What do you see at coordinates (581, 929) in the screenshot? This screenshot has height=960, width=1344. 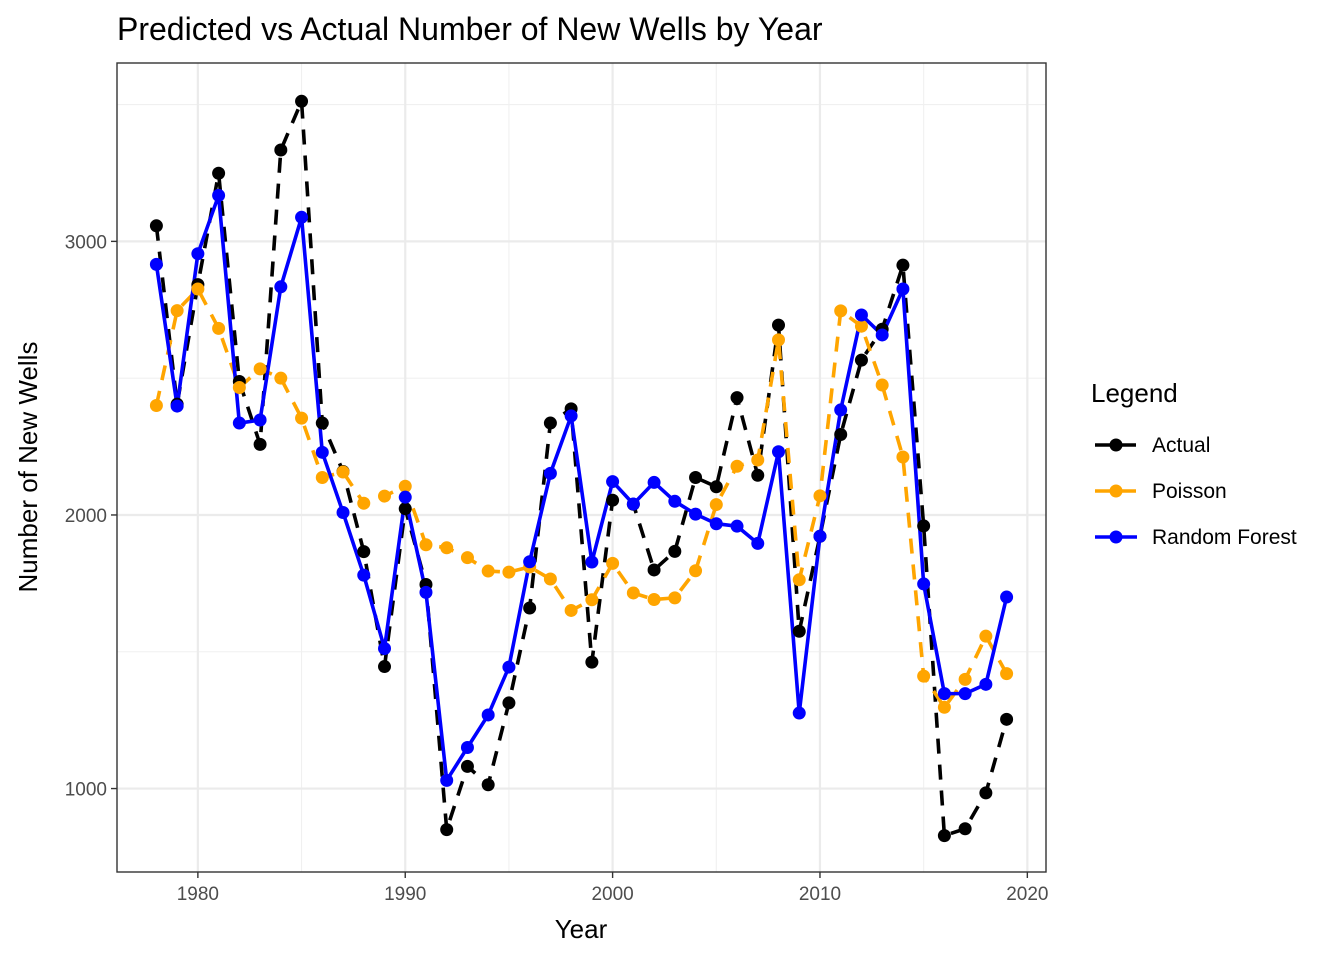 I see `x-axis-title: Year` at bounding box center [581, 929].